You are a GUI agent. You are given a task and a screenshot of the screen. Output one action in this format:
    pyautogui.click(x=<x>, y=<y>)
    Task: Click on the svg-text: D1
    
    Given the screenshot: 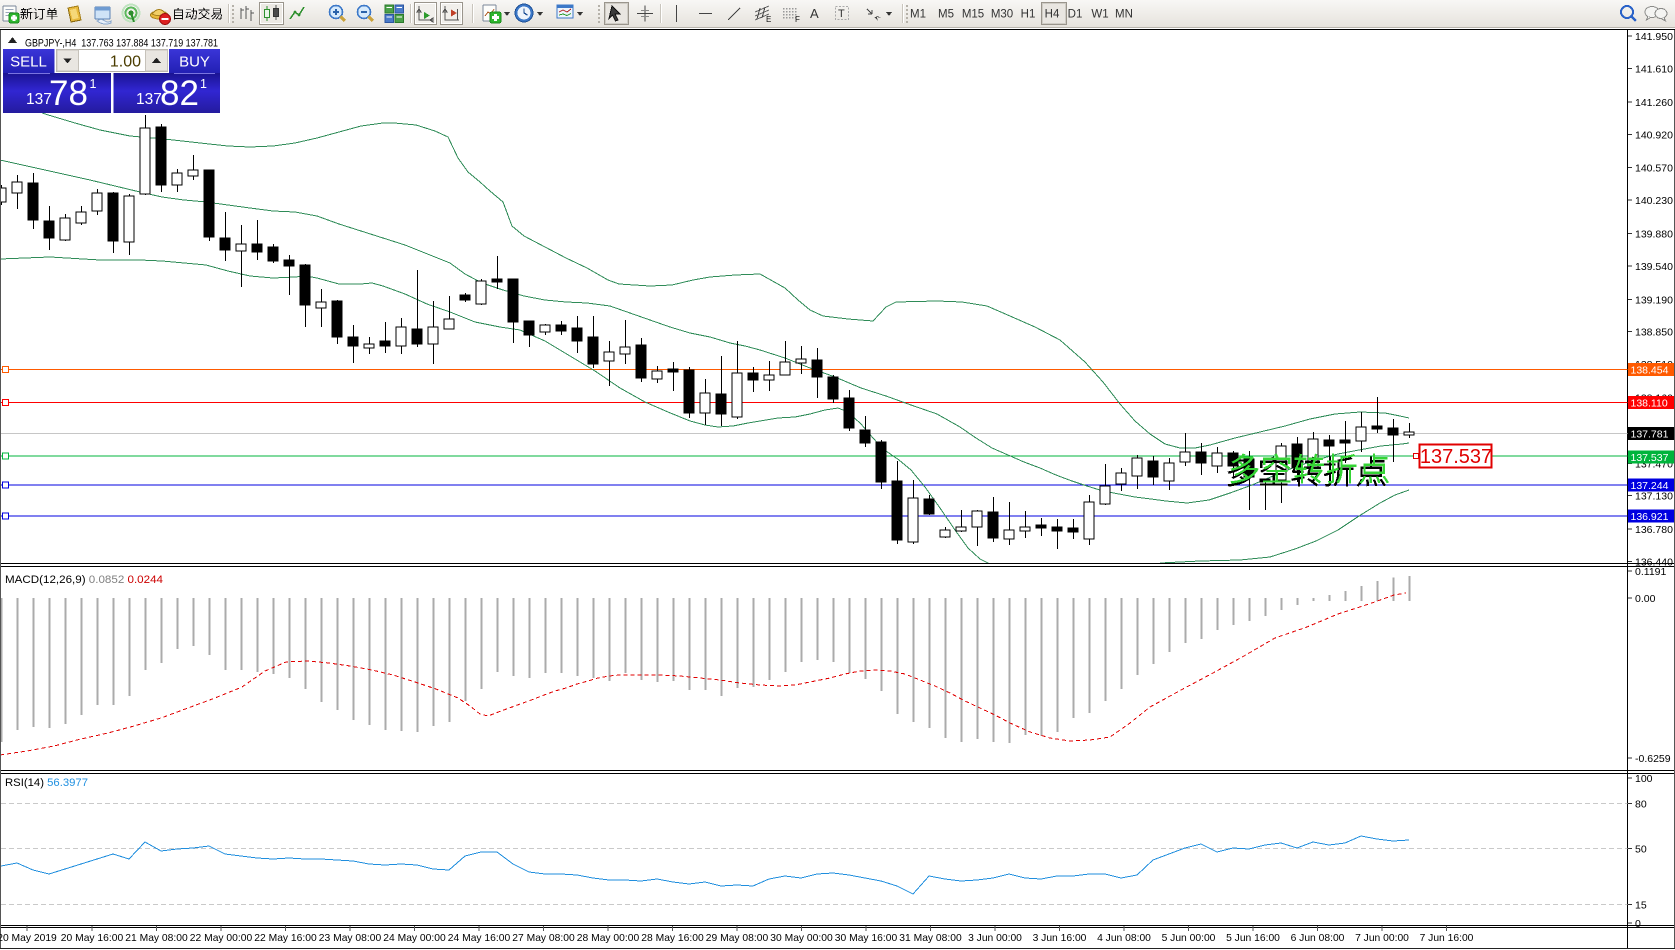 What is the action you would take?
    pyautogui.click(x=1075, y=15)
    